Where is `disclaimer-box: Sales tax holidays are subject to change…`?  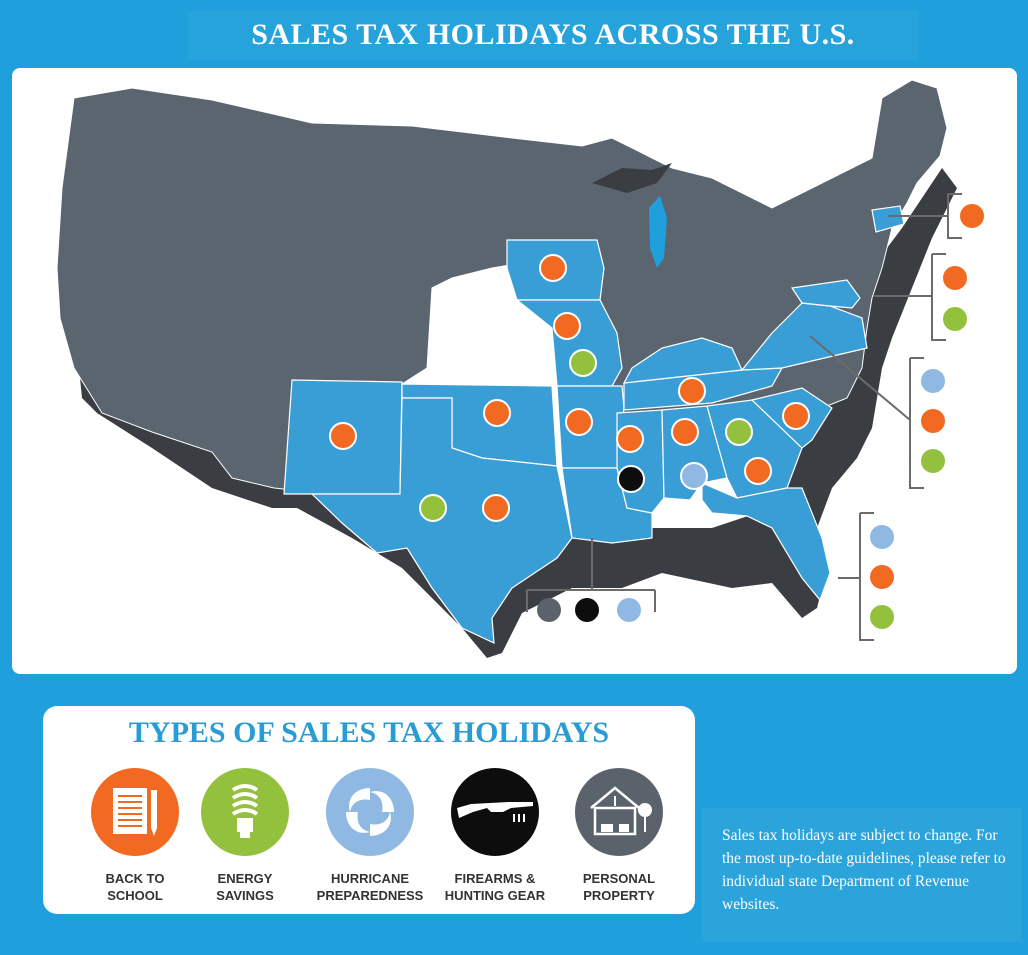
disclaimer-box: Sales tax holidays are subject to change… is located at coordinates (862, 875).